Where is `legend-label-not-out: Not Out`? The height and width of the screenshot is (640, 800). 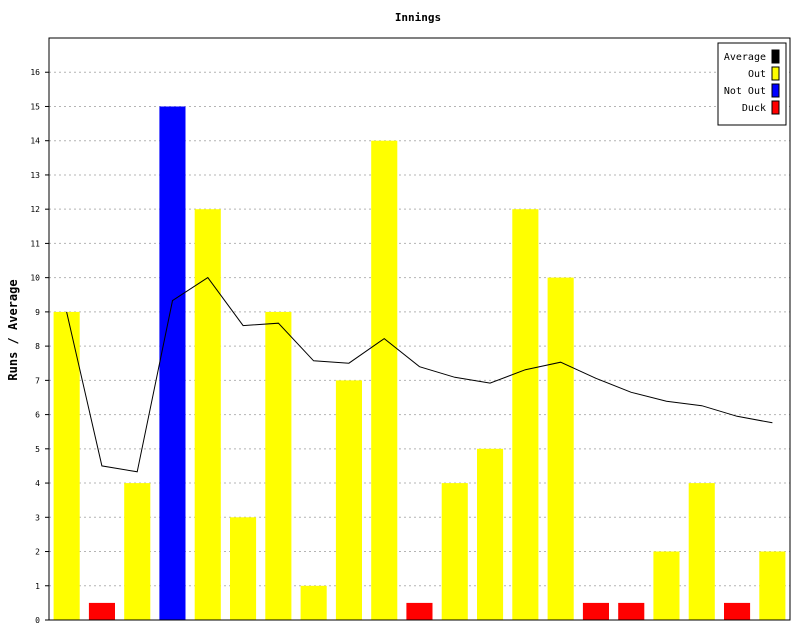 legend-label-not-out: Not Out is located at coordinates (745, 91).